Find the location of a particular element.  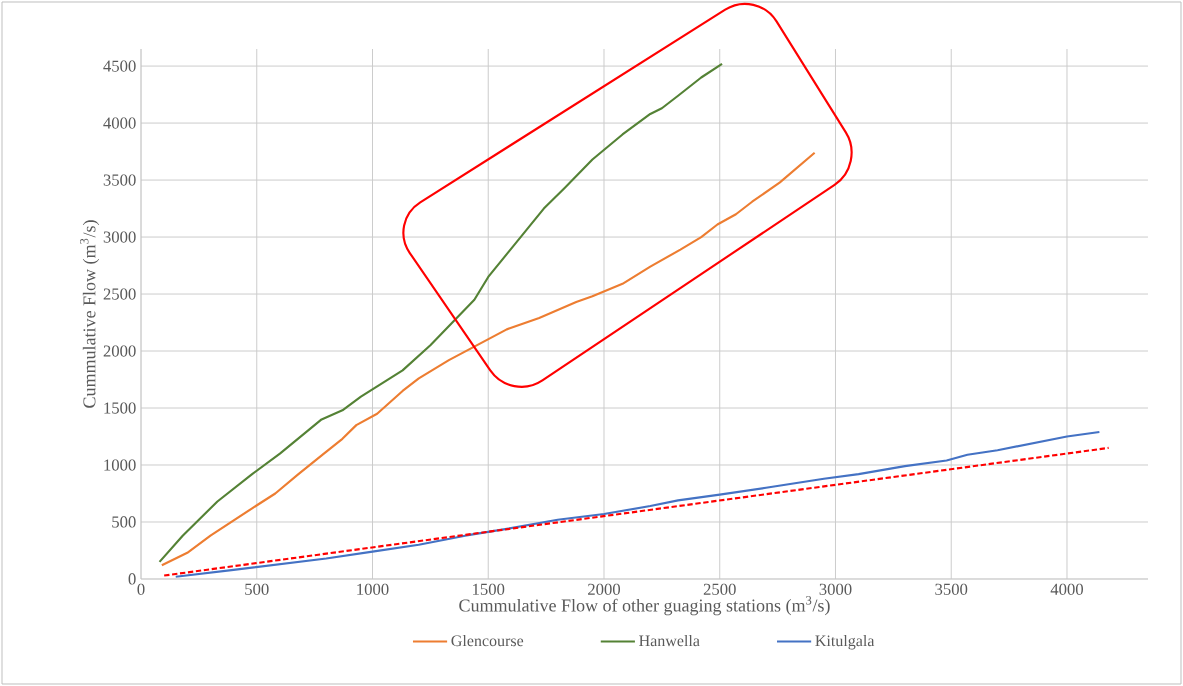

x-tick-label: 2500 is located at coordinates (719, 589).